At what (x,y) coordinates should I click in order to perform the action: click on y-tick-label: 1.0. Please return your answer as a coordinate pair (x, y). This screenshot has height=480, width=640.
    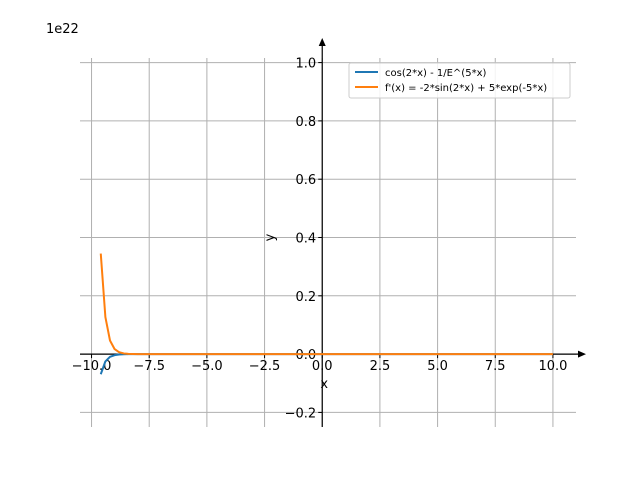
    Looking at the image, I should click on (306, 64).